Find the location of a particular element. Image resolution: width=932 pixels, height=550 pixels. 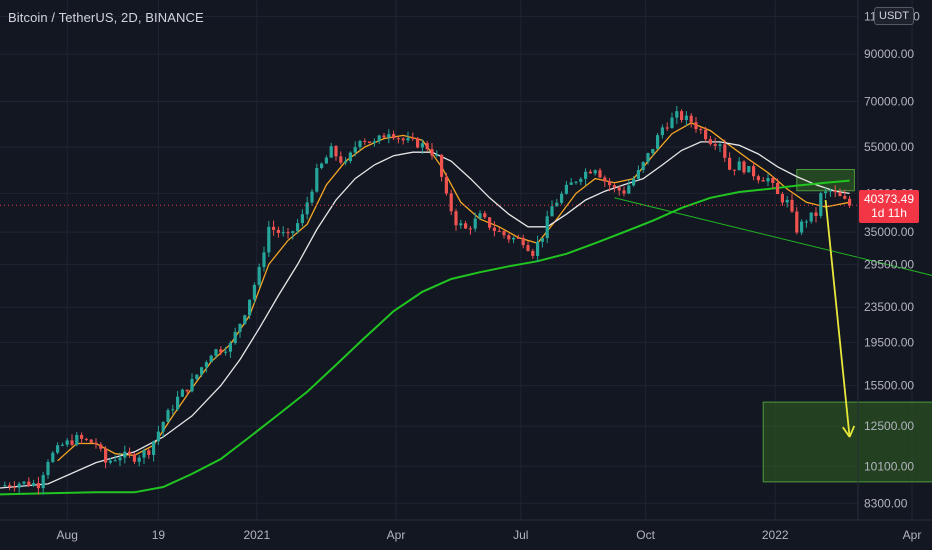

currency-button: USDT is located at coordinates (894, 16).